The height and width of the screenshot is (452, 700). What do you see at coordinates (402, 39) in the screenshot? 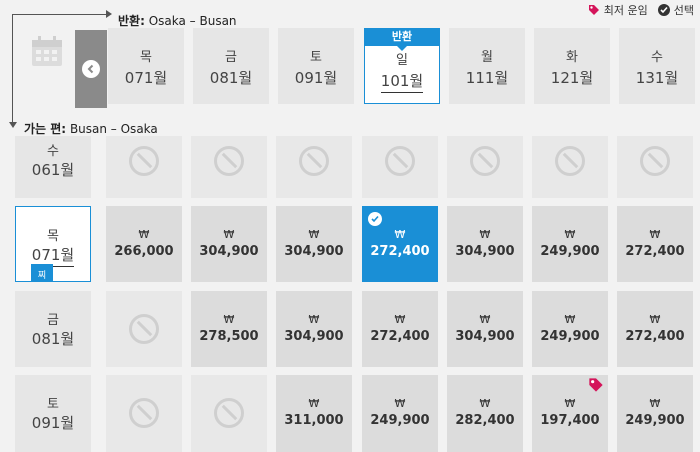
I see `return-badge: 반환` at bounding box center [402, 39].